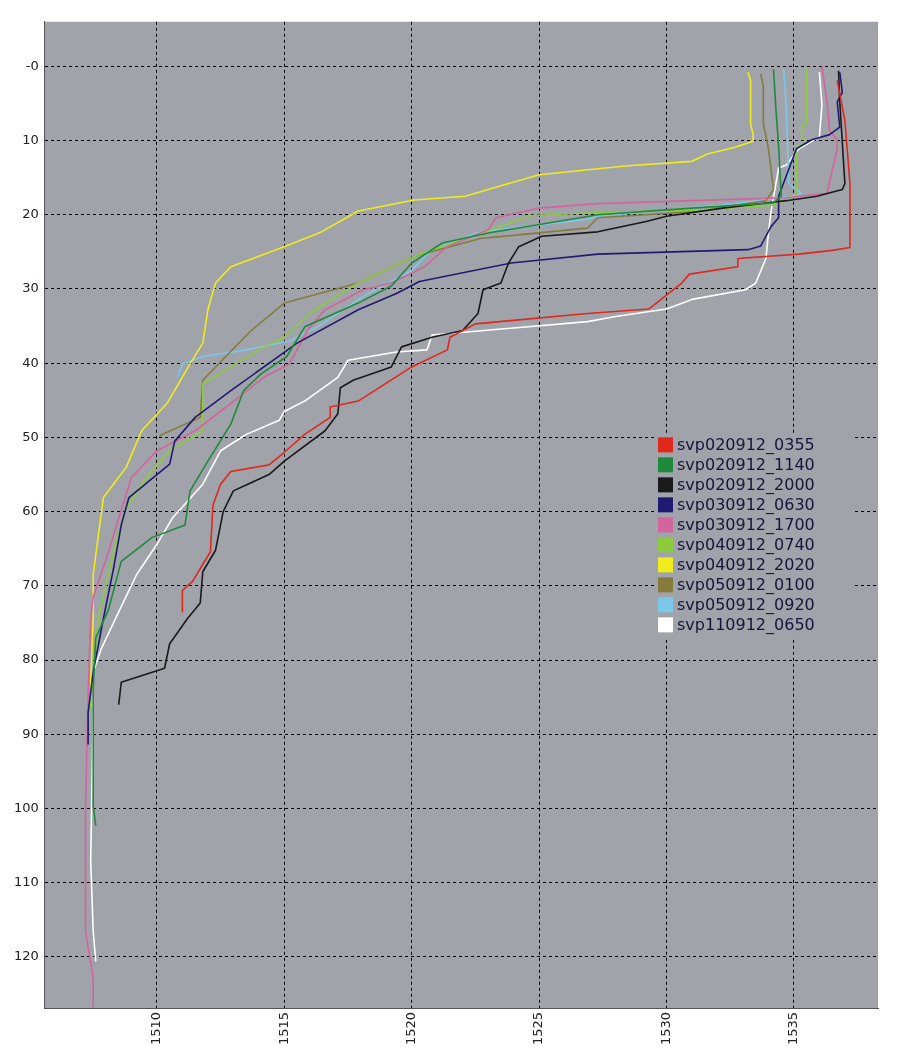  What do you see at coordinates (156, 1028) in the screenshot?
I see `x-tick-label: 1510` at bounding box center [156, 1028].